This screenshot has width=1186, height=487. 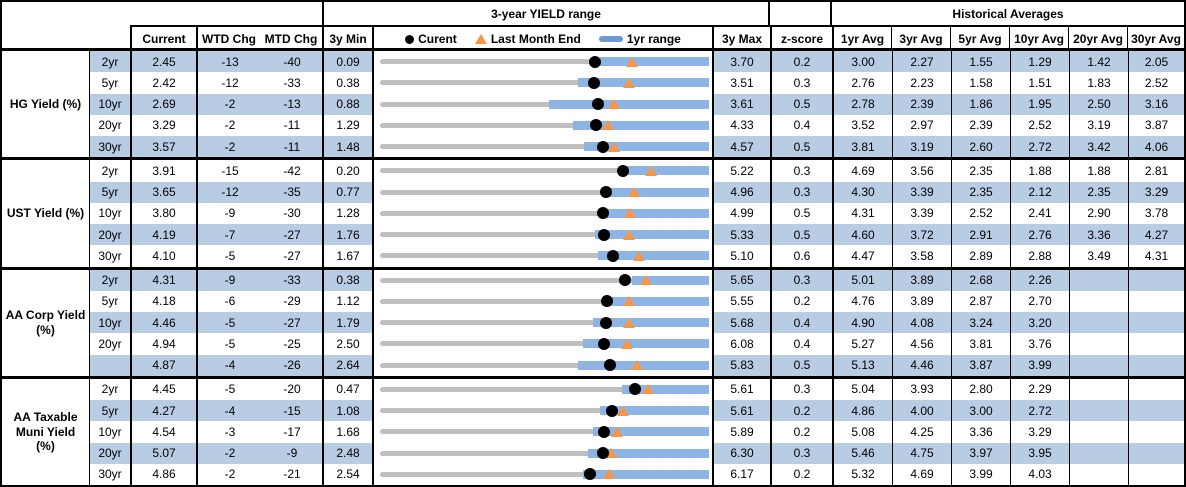 I want to click on tenor-cell, so click(x=111, y=365).